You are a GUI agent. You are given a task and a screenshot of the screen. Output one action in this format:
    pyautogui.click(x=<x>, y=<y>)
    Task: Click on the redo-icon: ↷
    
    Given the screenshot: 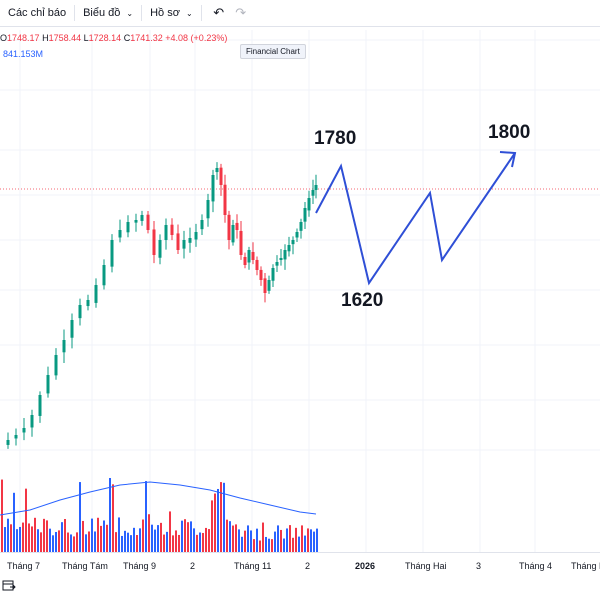 What is the action you would take?
    pyautogui.click(x=241, y=12)
    